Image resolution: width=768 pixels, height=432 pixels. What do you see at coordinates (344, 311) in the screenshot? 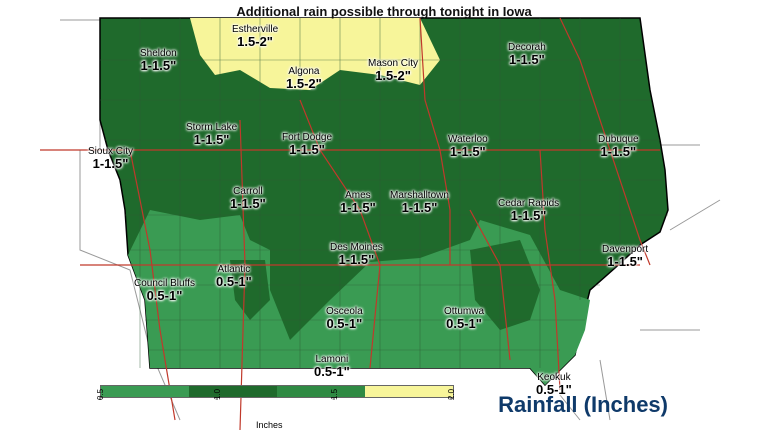
I see `city-name: Osceola` at bounding box center [344, 311].